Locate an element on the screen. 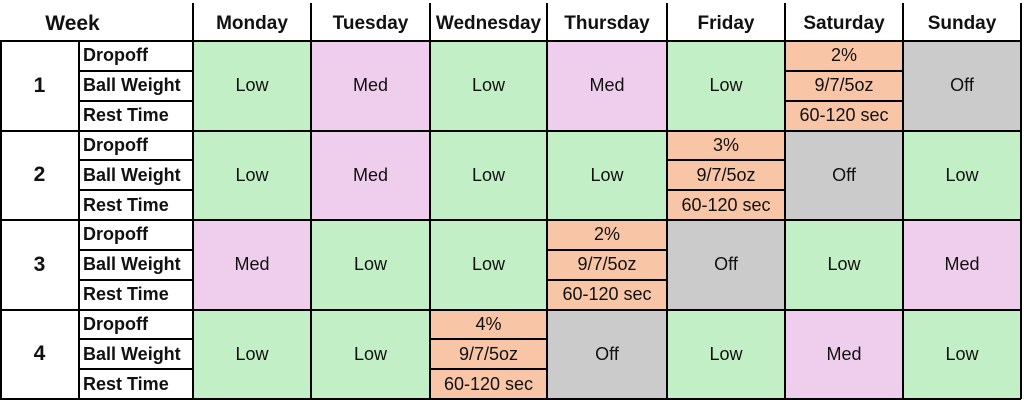 The width and height of the screenshot is (1024, 404). day-header-friday: Friday is located at coordinates (726, 23).